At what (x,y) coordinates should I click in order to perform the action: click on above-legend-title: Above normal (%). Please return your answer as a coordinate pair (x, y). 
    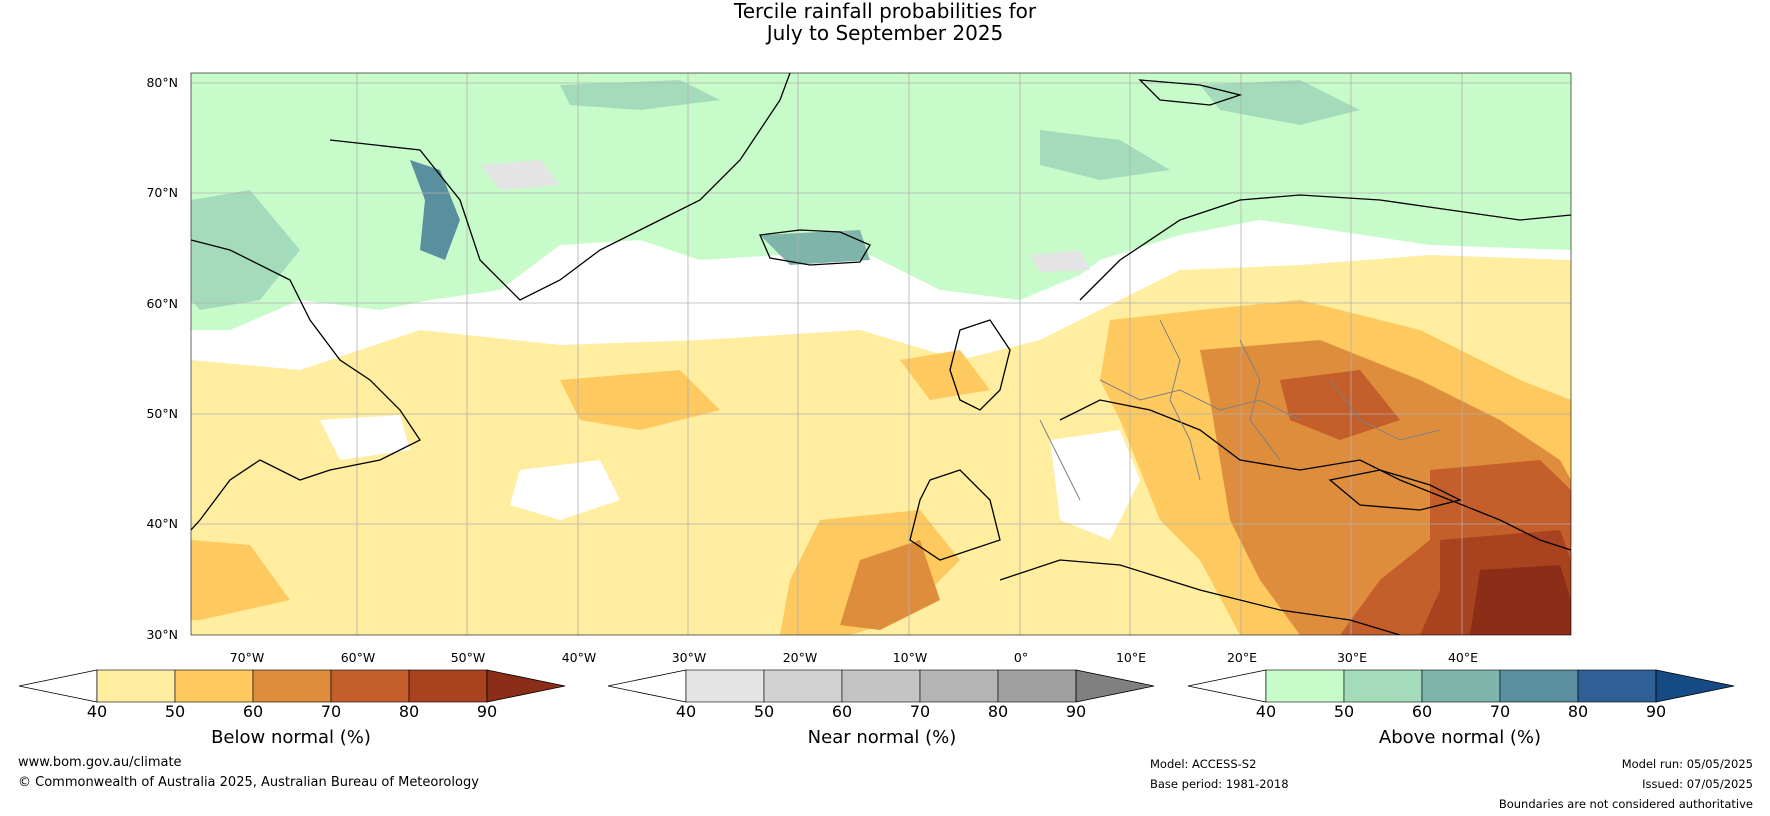
    Looking at the image, I should click on (1460, 737).